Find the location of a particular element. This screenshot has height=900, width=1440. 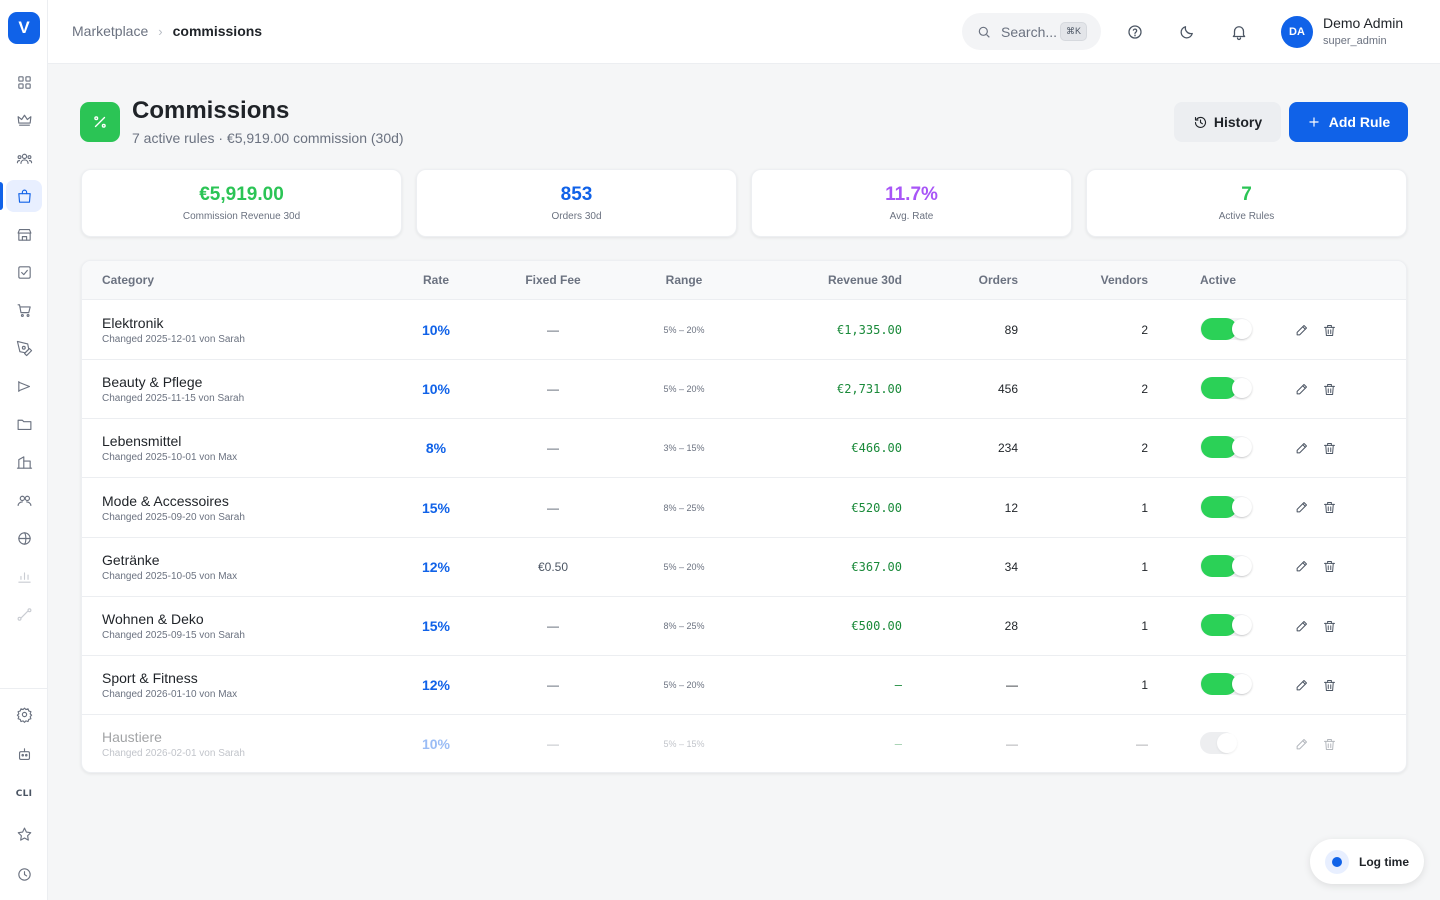

sidebar-item-design is located at coordinates (24, 348).